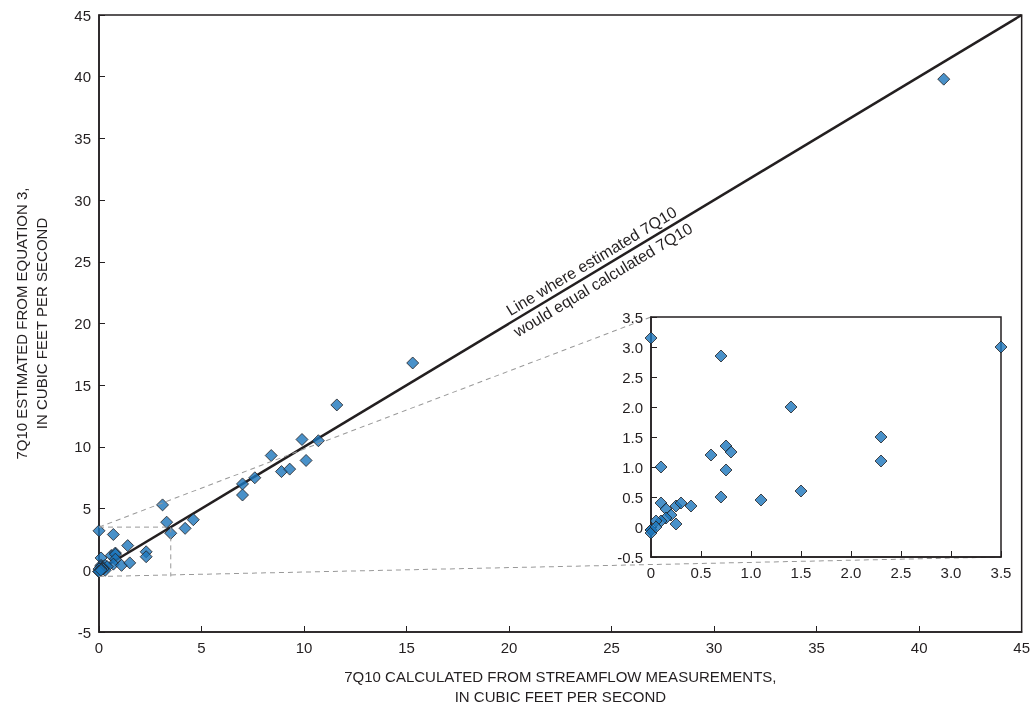  What do you see at coordinates (82, 15) in the screenshot?
I see `y-tick-label: 45` at bounding box center [82, 15].